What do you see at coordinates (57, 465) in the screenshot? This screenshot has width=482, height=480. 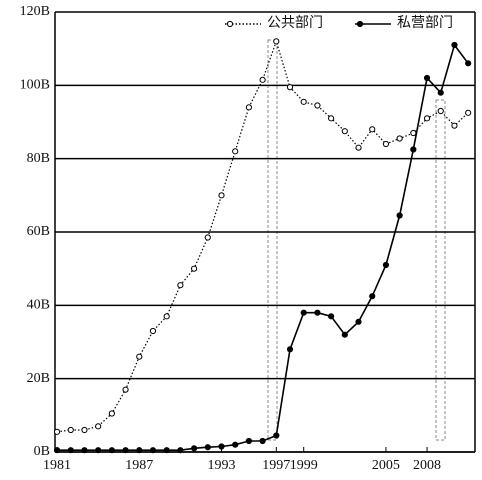 I see `x-tick-label: 1981` at bounding box center [57, 465].